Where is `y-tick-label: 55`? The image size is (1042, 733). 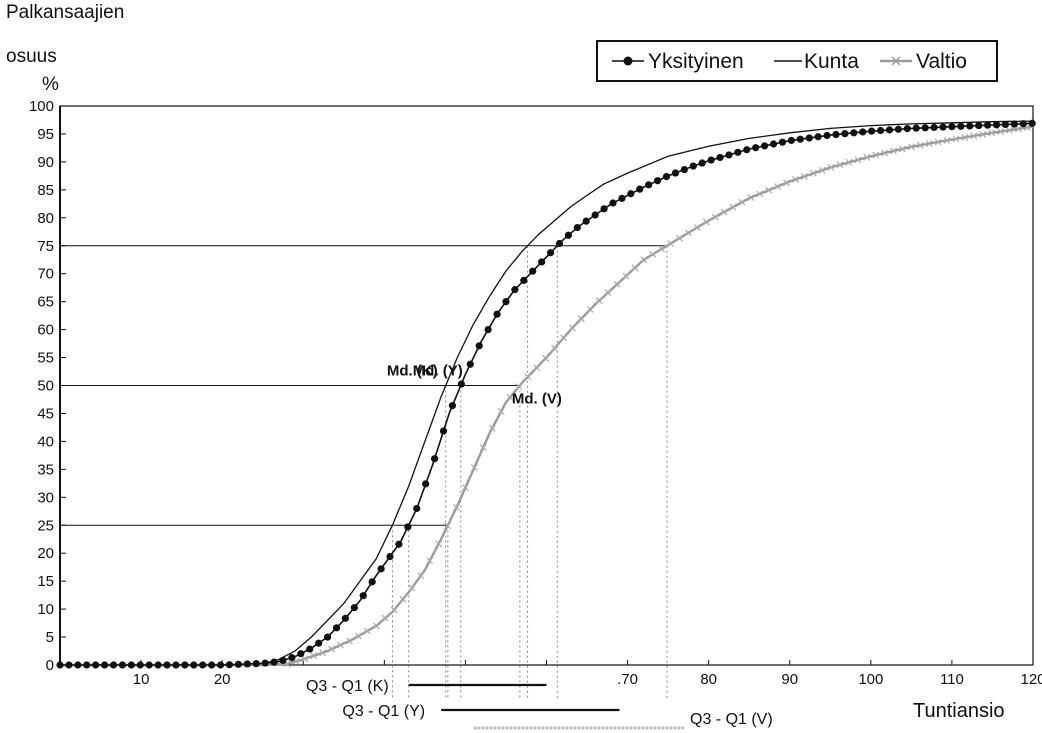 y-tick-label: 55 is located at coordinates (45, 358).